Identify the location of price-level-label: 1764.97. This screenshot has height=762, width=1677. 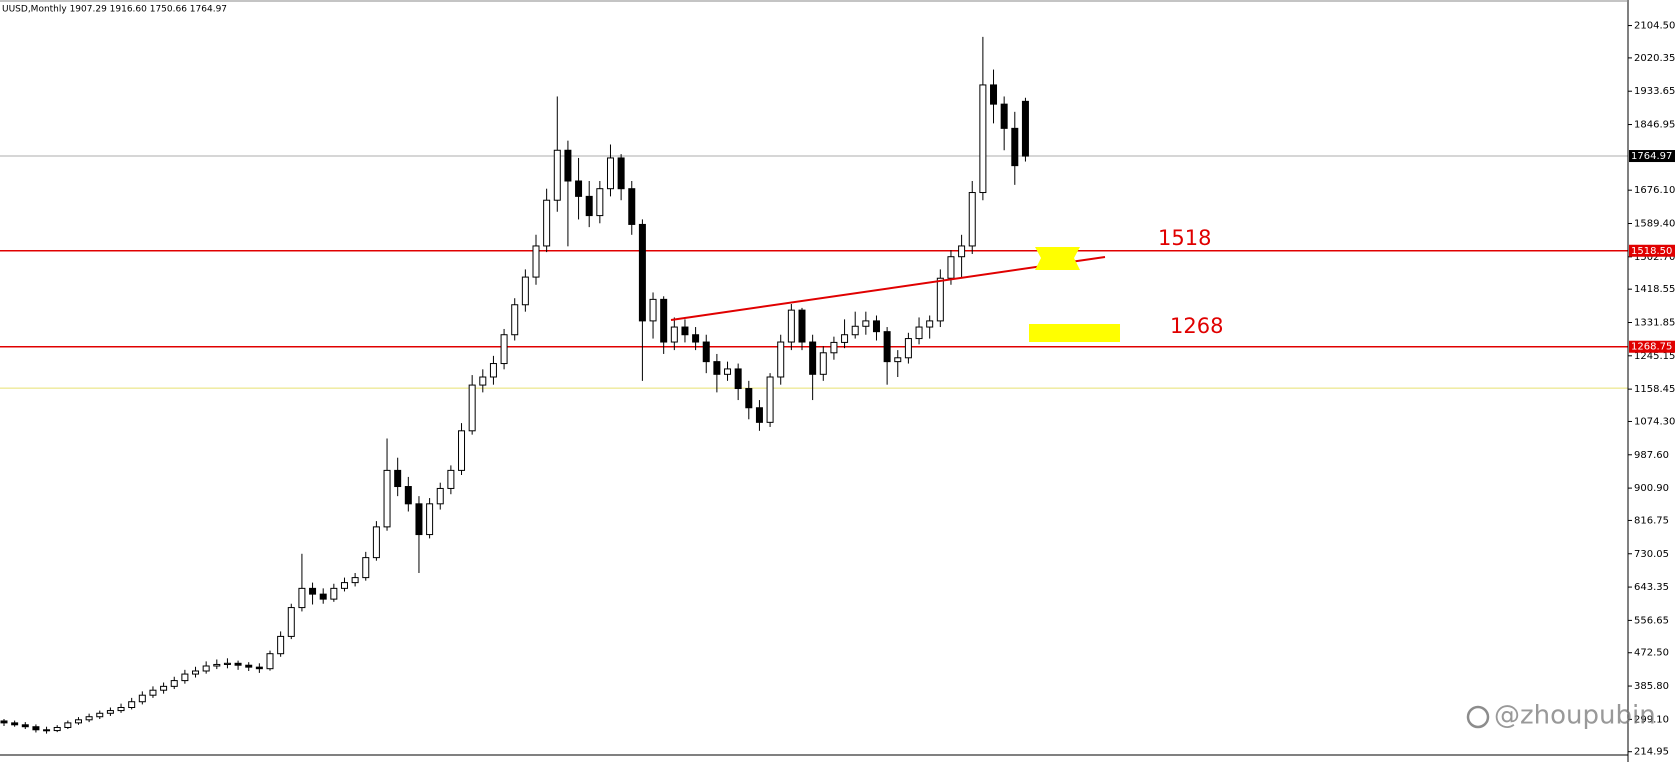
(1651, 156).